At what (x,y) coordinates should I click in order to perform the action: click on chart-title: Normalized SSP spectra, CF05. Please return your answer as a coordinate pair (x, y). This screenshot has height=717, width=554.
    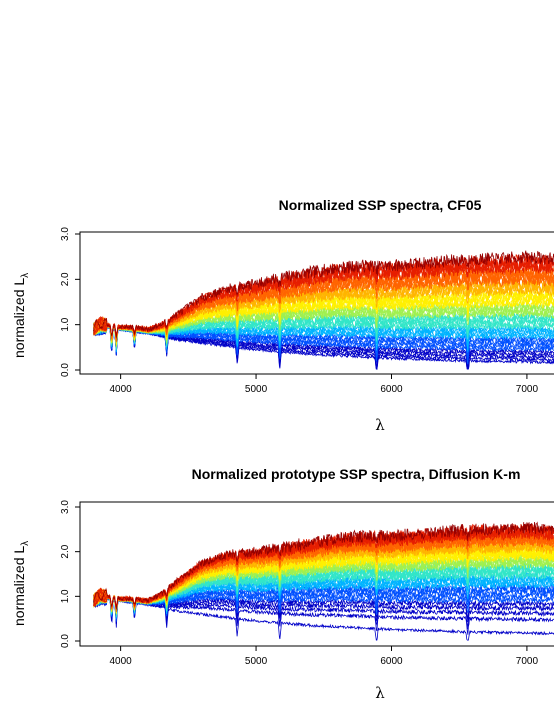
    Looking at the image, I should click on (380, 205).